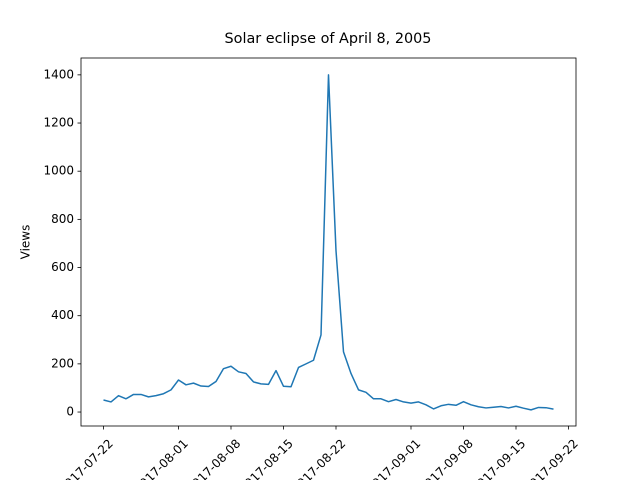  Describe the element at coordinates (62, 219) in the screenshot. I see `y-tick-label: 800` at that location.